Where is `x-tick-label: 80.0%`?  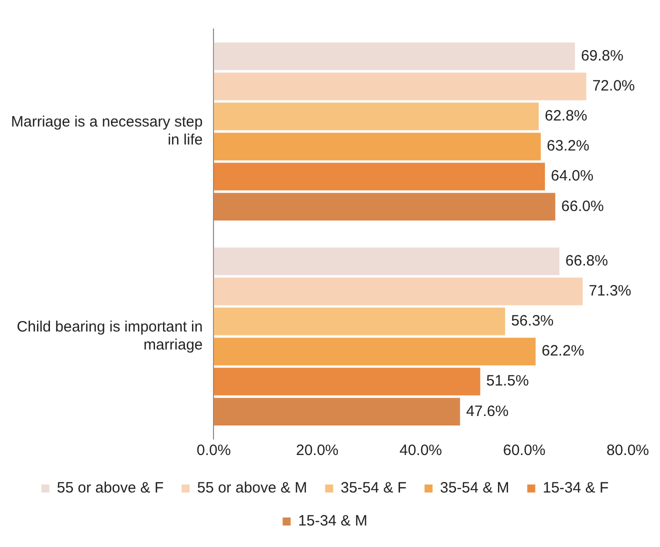 x-tick-label: 80.0% is located at coordinates (628, 451).